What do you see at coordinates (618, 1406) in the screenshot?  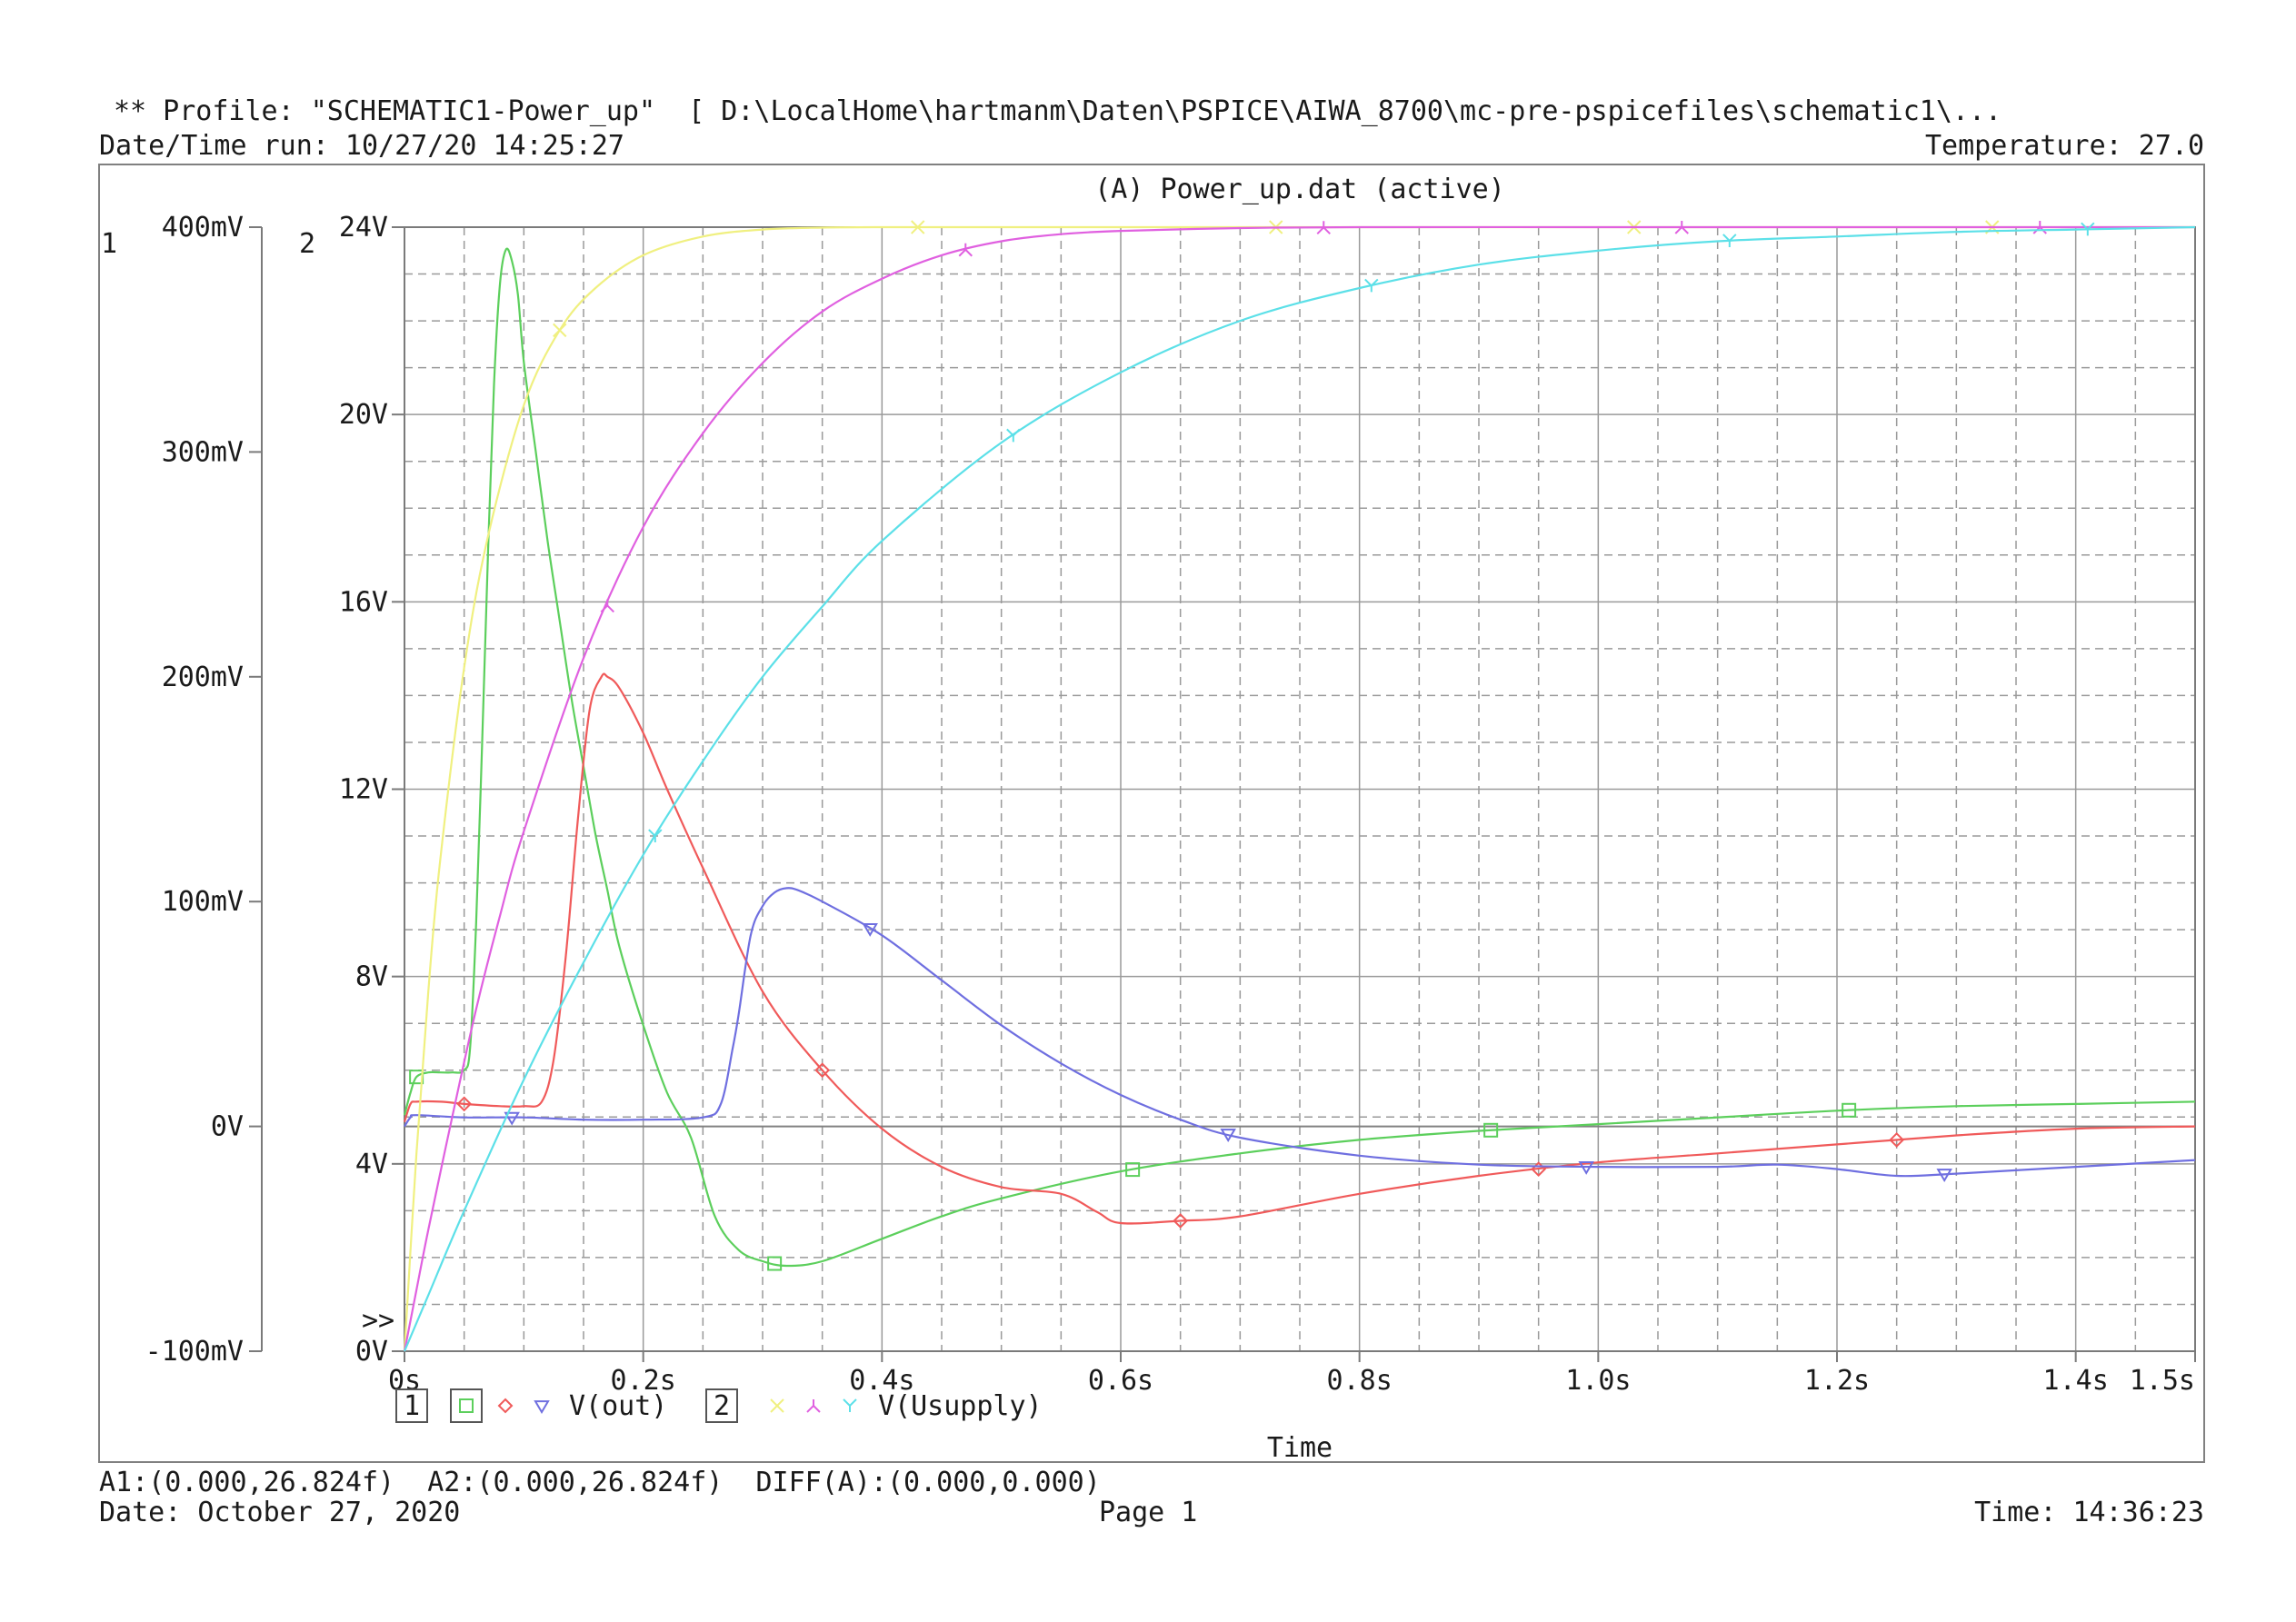 I see `legend-trace-1: V(out)` at bounding box center [618, 1406].